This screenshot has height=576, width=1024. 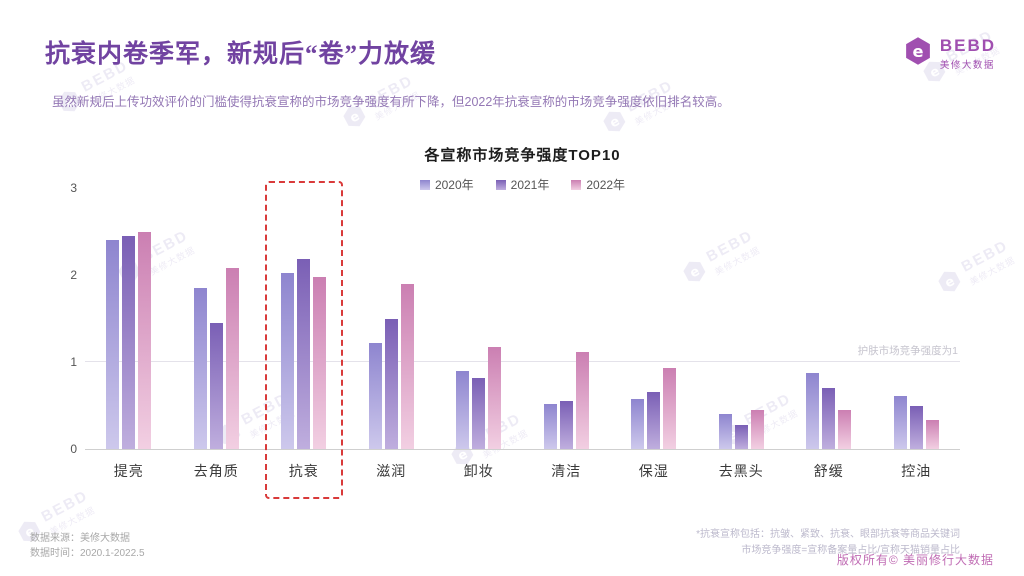 I want to click on bar-2020年-控油, so click(x=900, y=422).